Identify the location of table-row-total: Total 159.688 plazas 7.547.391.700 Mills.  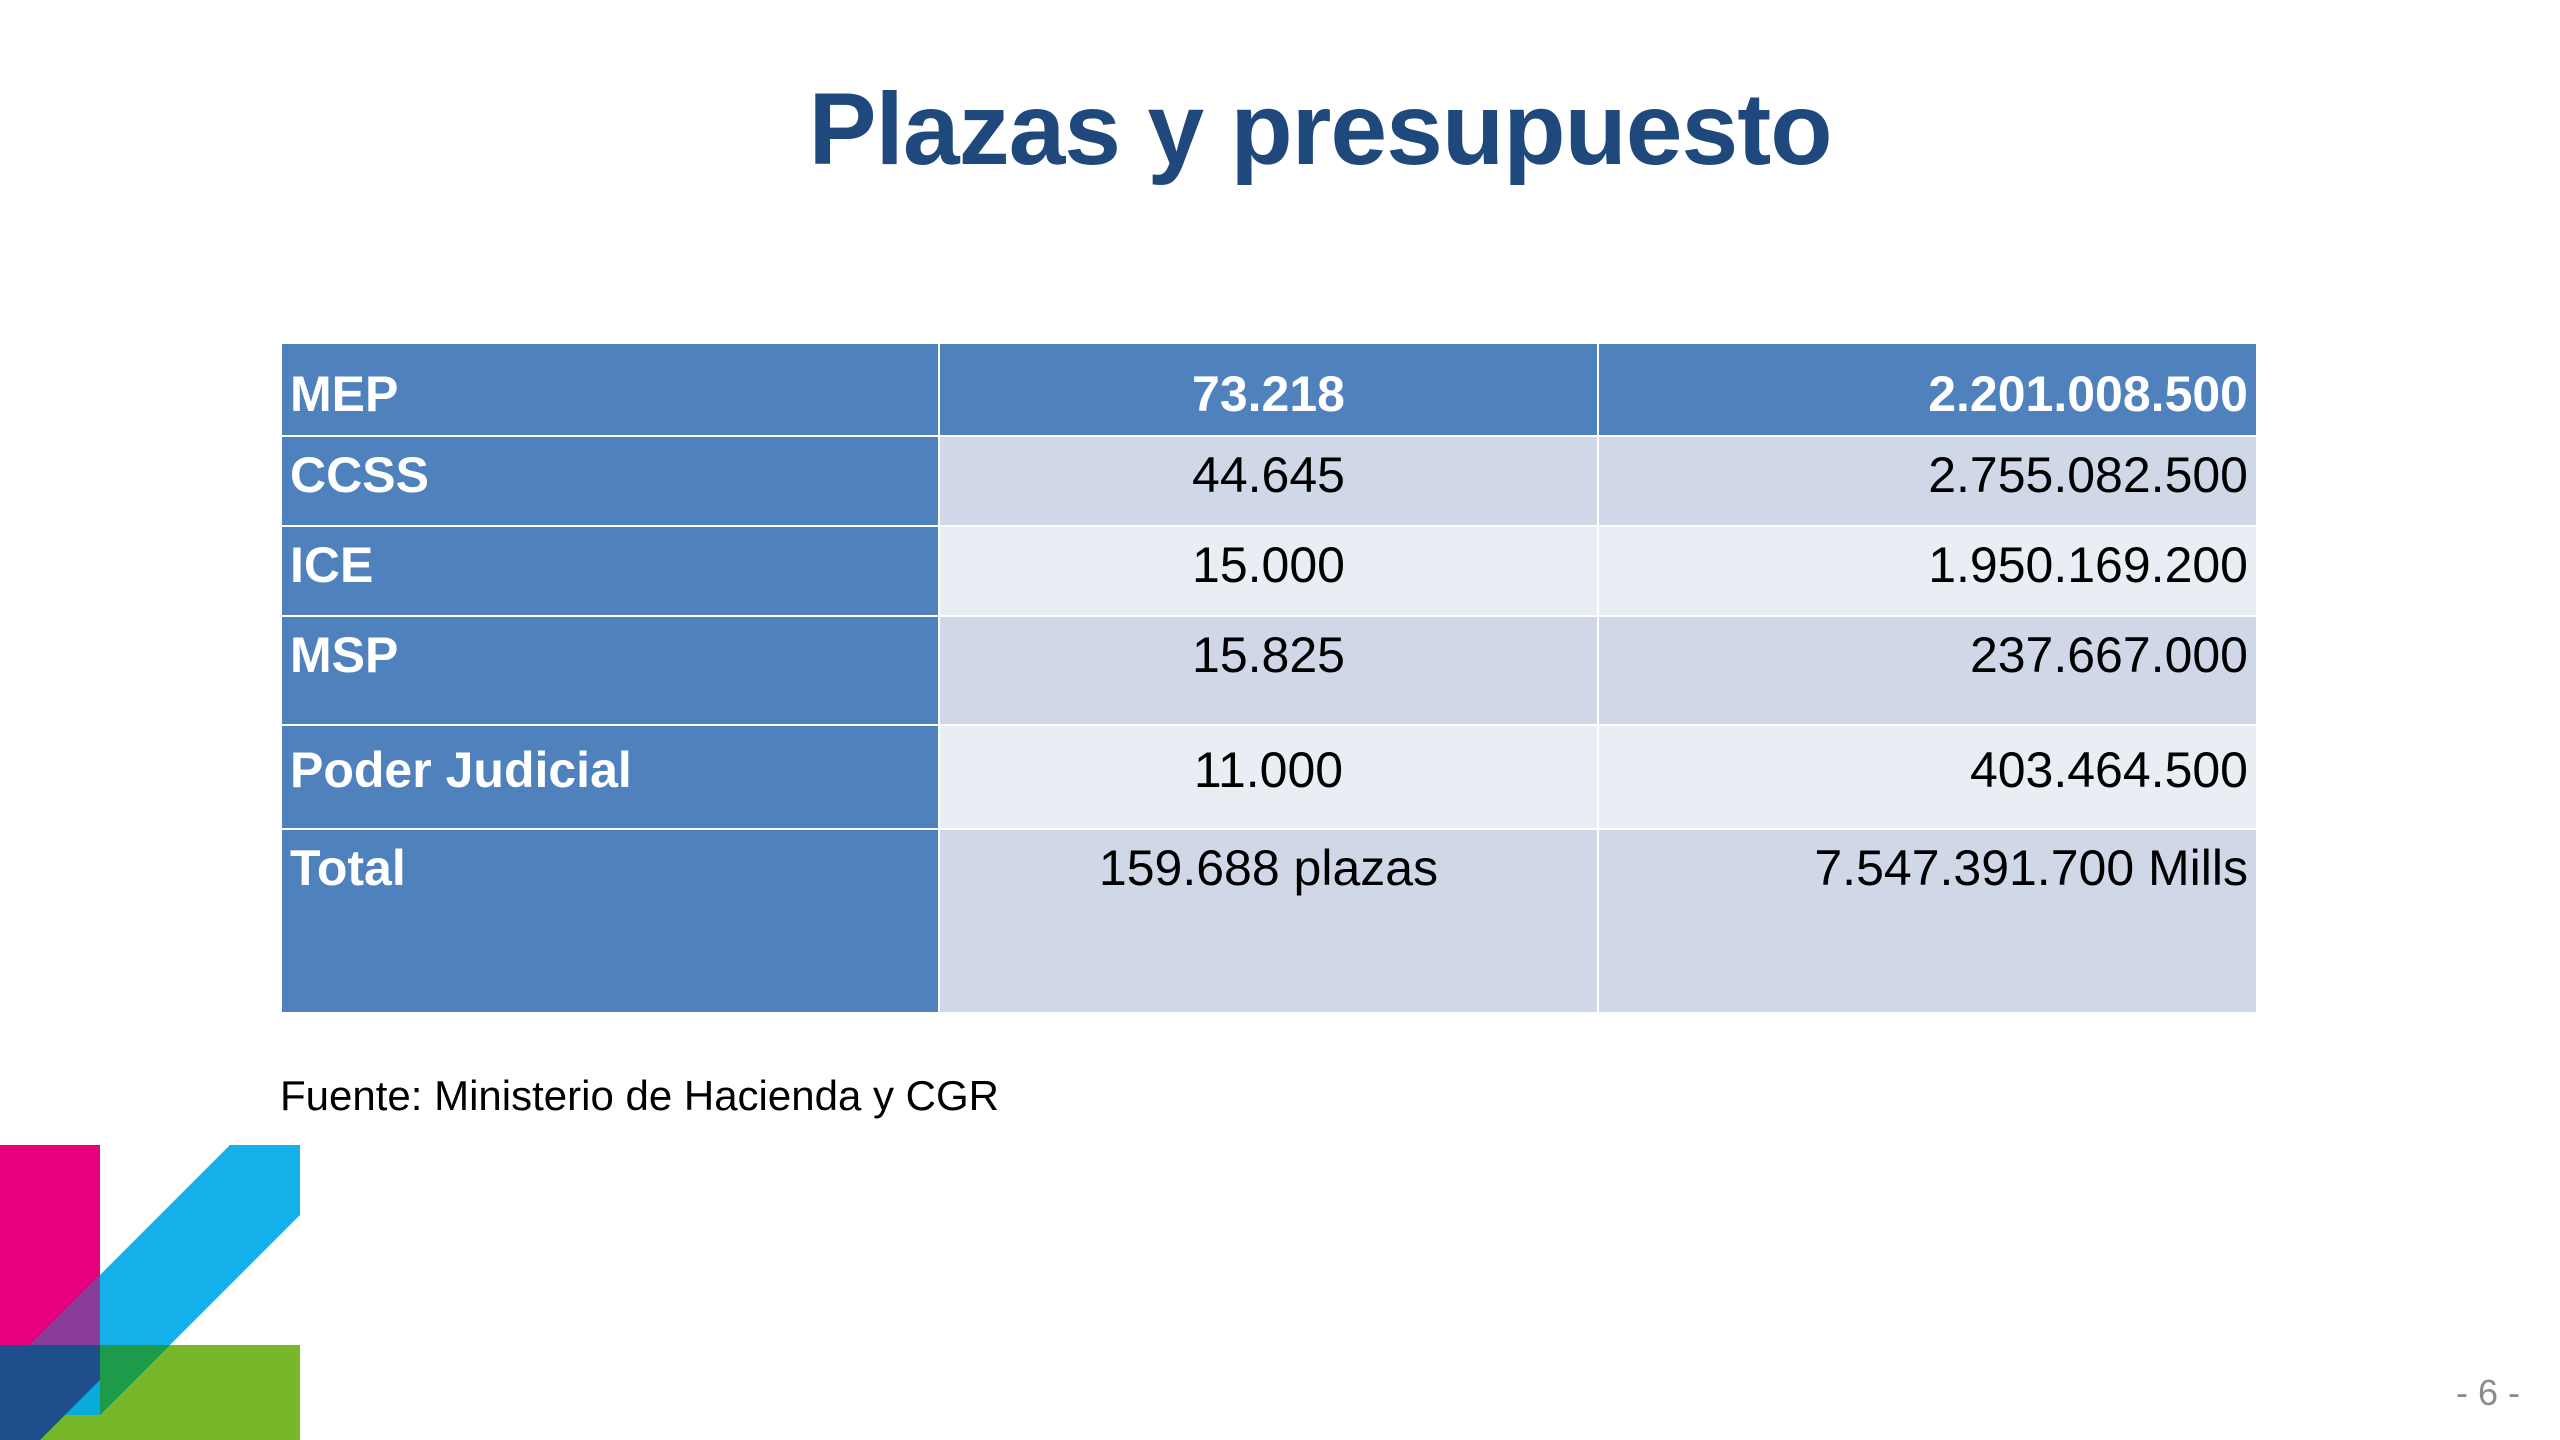
(1269, 921).